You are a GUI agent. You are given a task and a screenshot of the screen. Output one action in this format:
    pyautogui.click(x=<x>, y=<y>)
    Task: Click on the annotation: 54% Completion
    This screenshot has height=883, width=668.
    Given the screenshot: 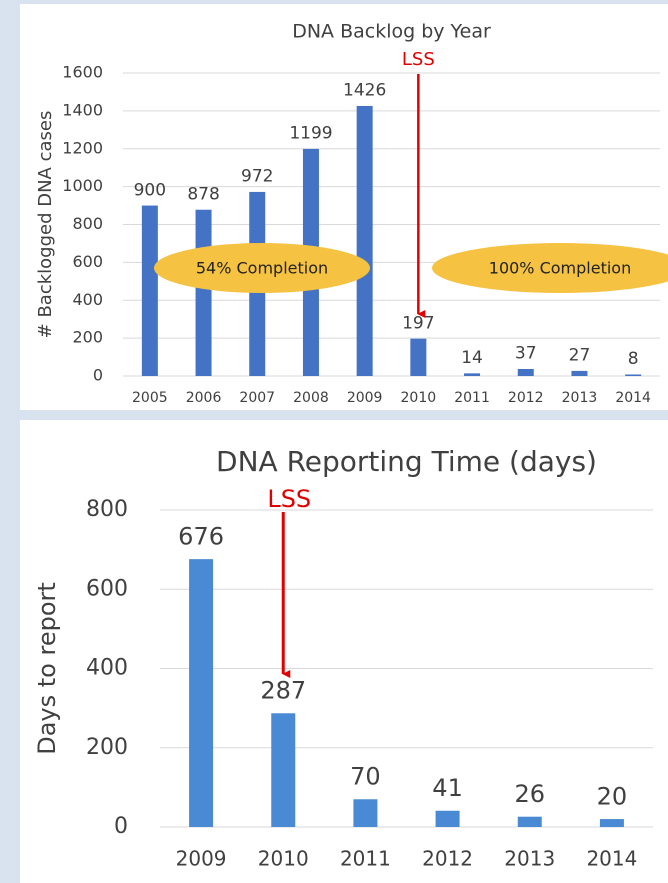 What is the action you would take?
    pyautogui.click(x=262, y=268)
    